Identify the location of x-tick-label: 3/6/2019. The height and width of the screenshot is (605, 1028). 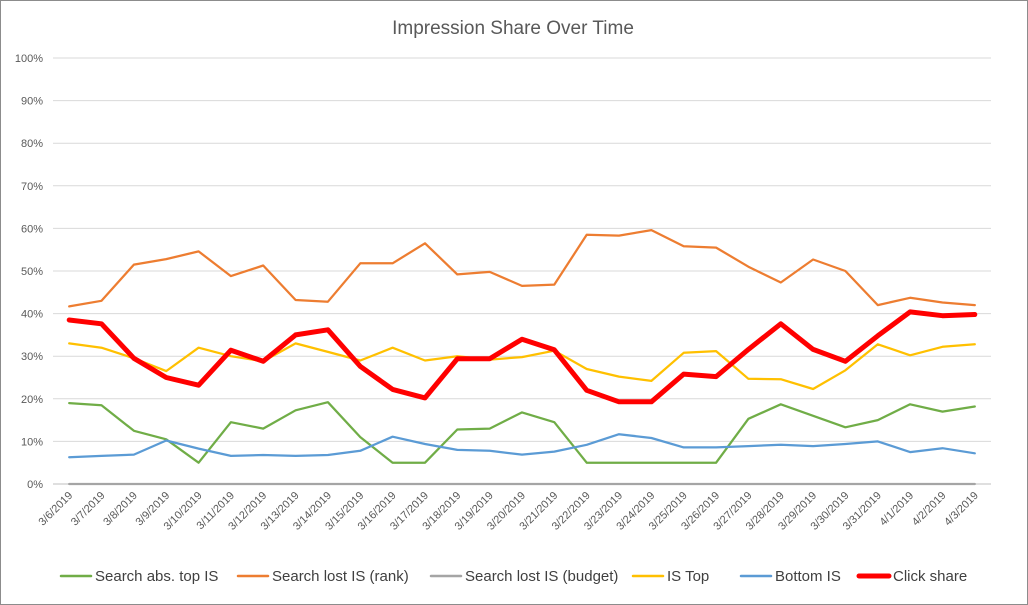
(56, 509).